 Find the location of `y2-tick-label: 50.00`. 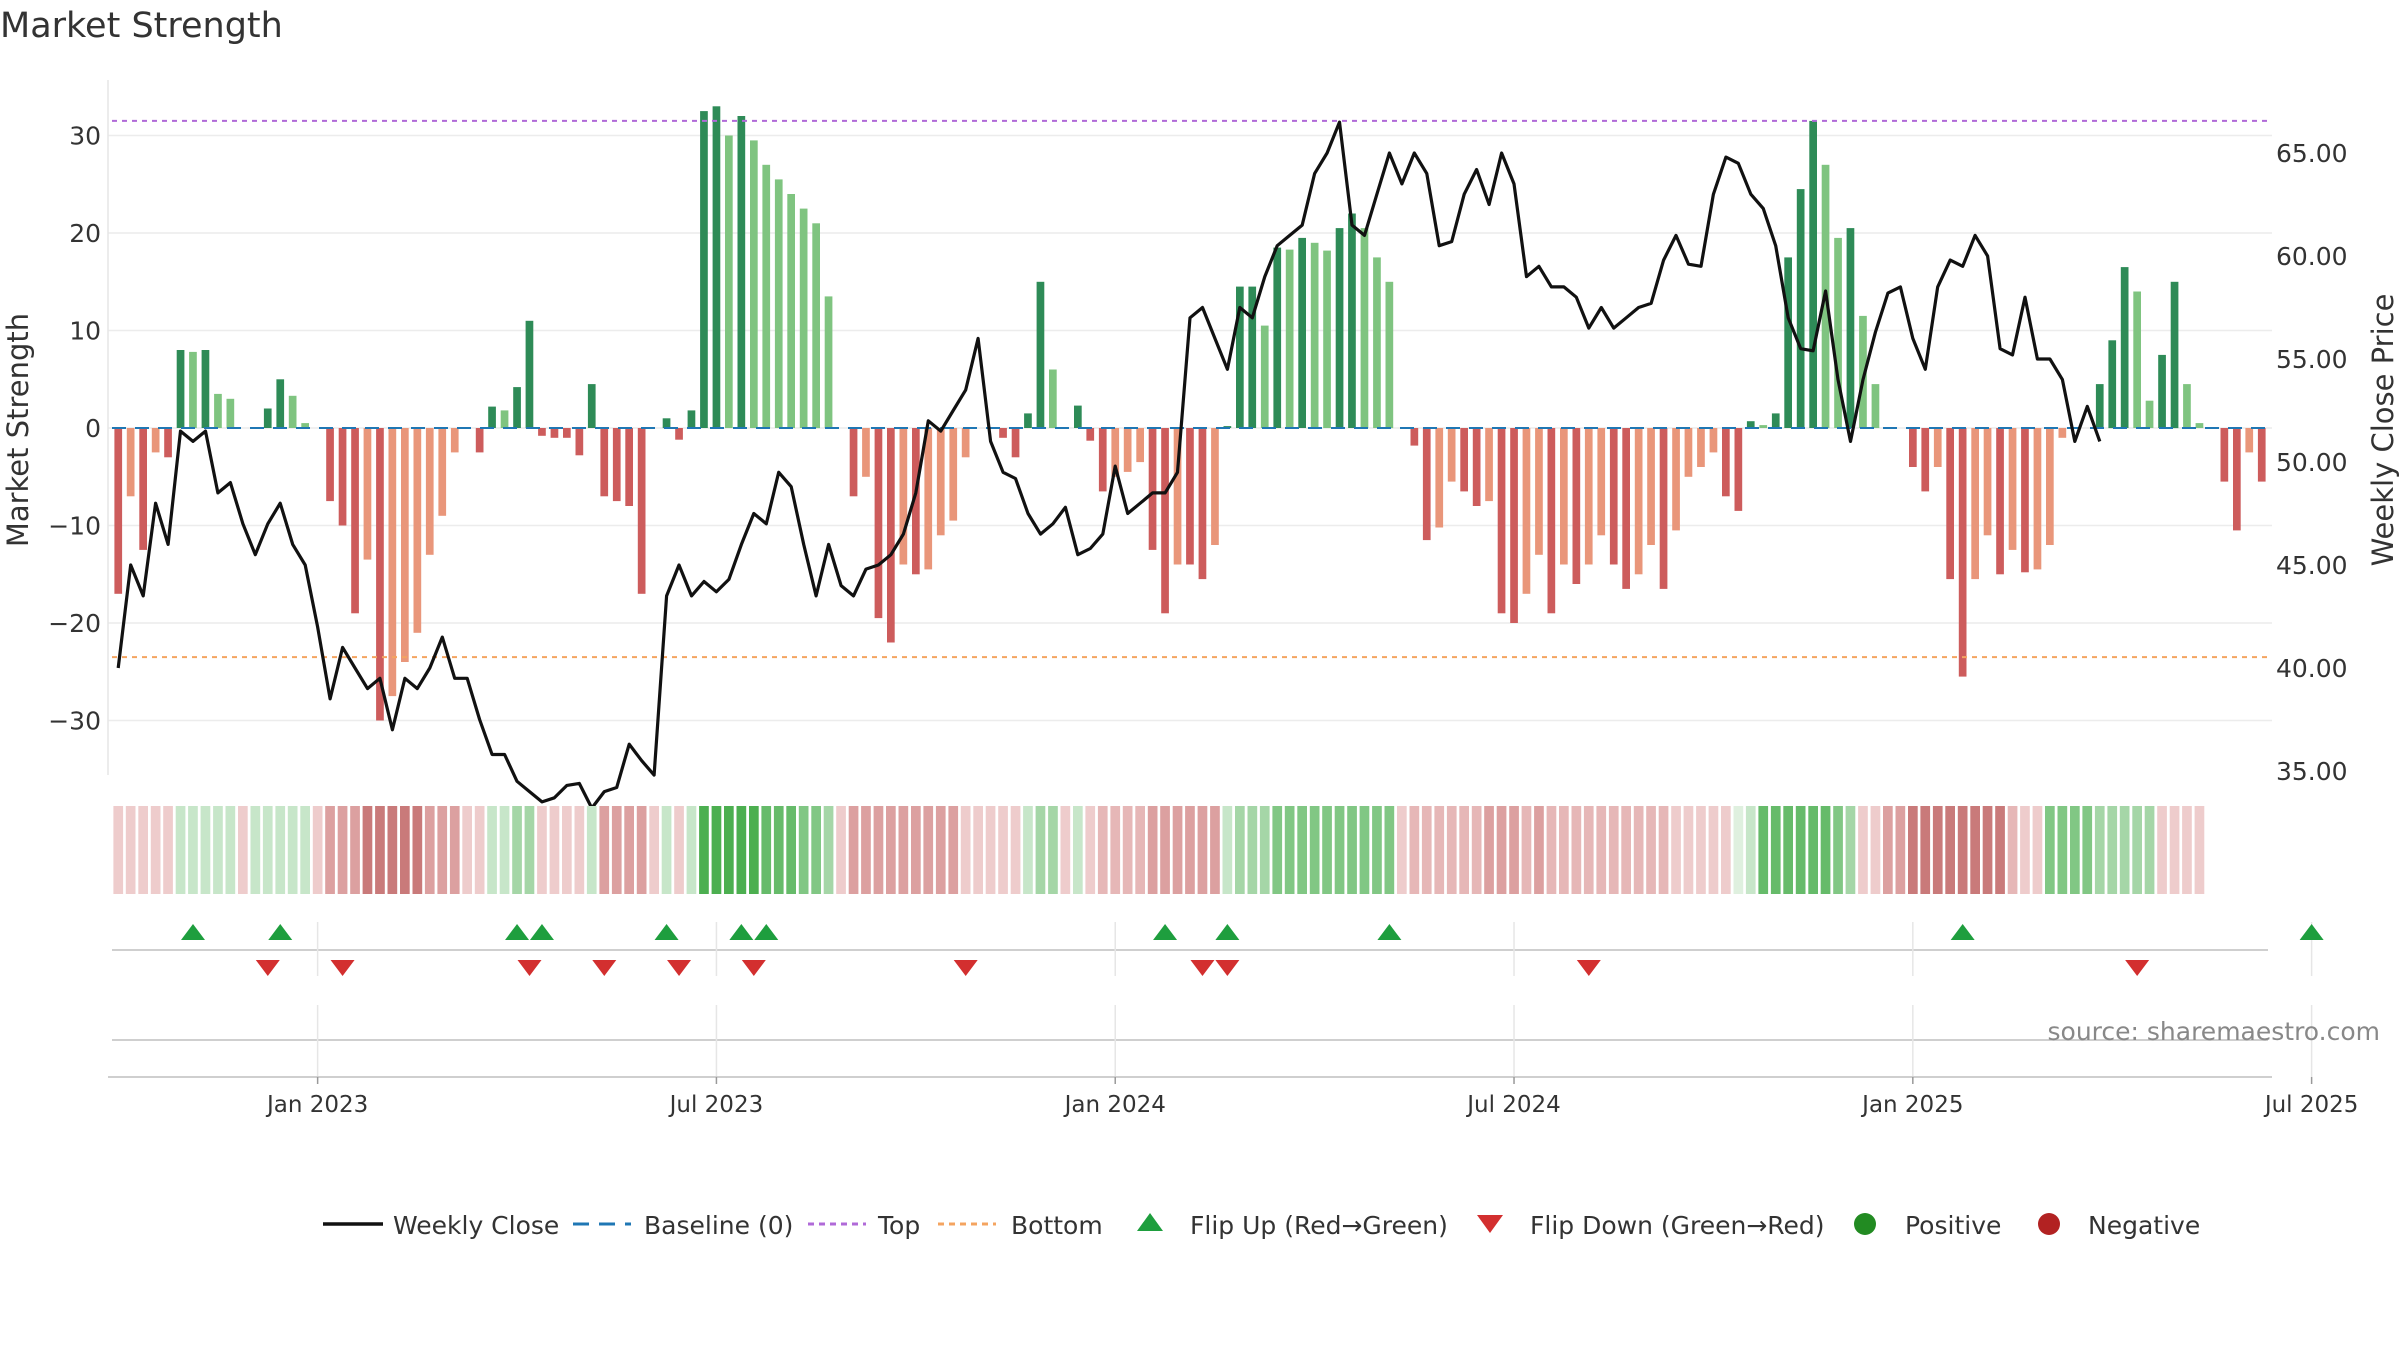

y2-tick-label: 50.00 is located at coordinates (2312, 462).